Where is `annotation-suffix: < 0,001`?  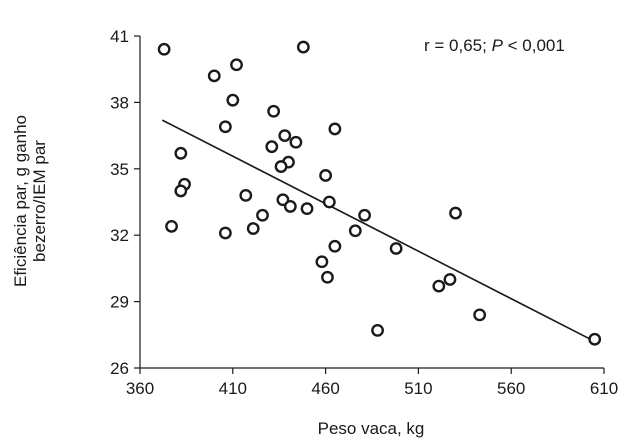 annotation-suffix: < 0,001 is located at coordinates (534, 45).